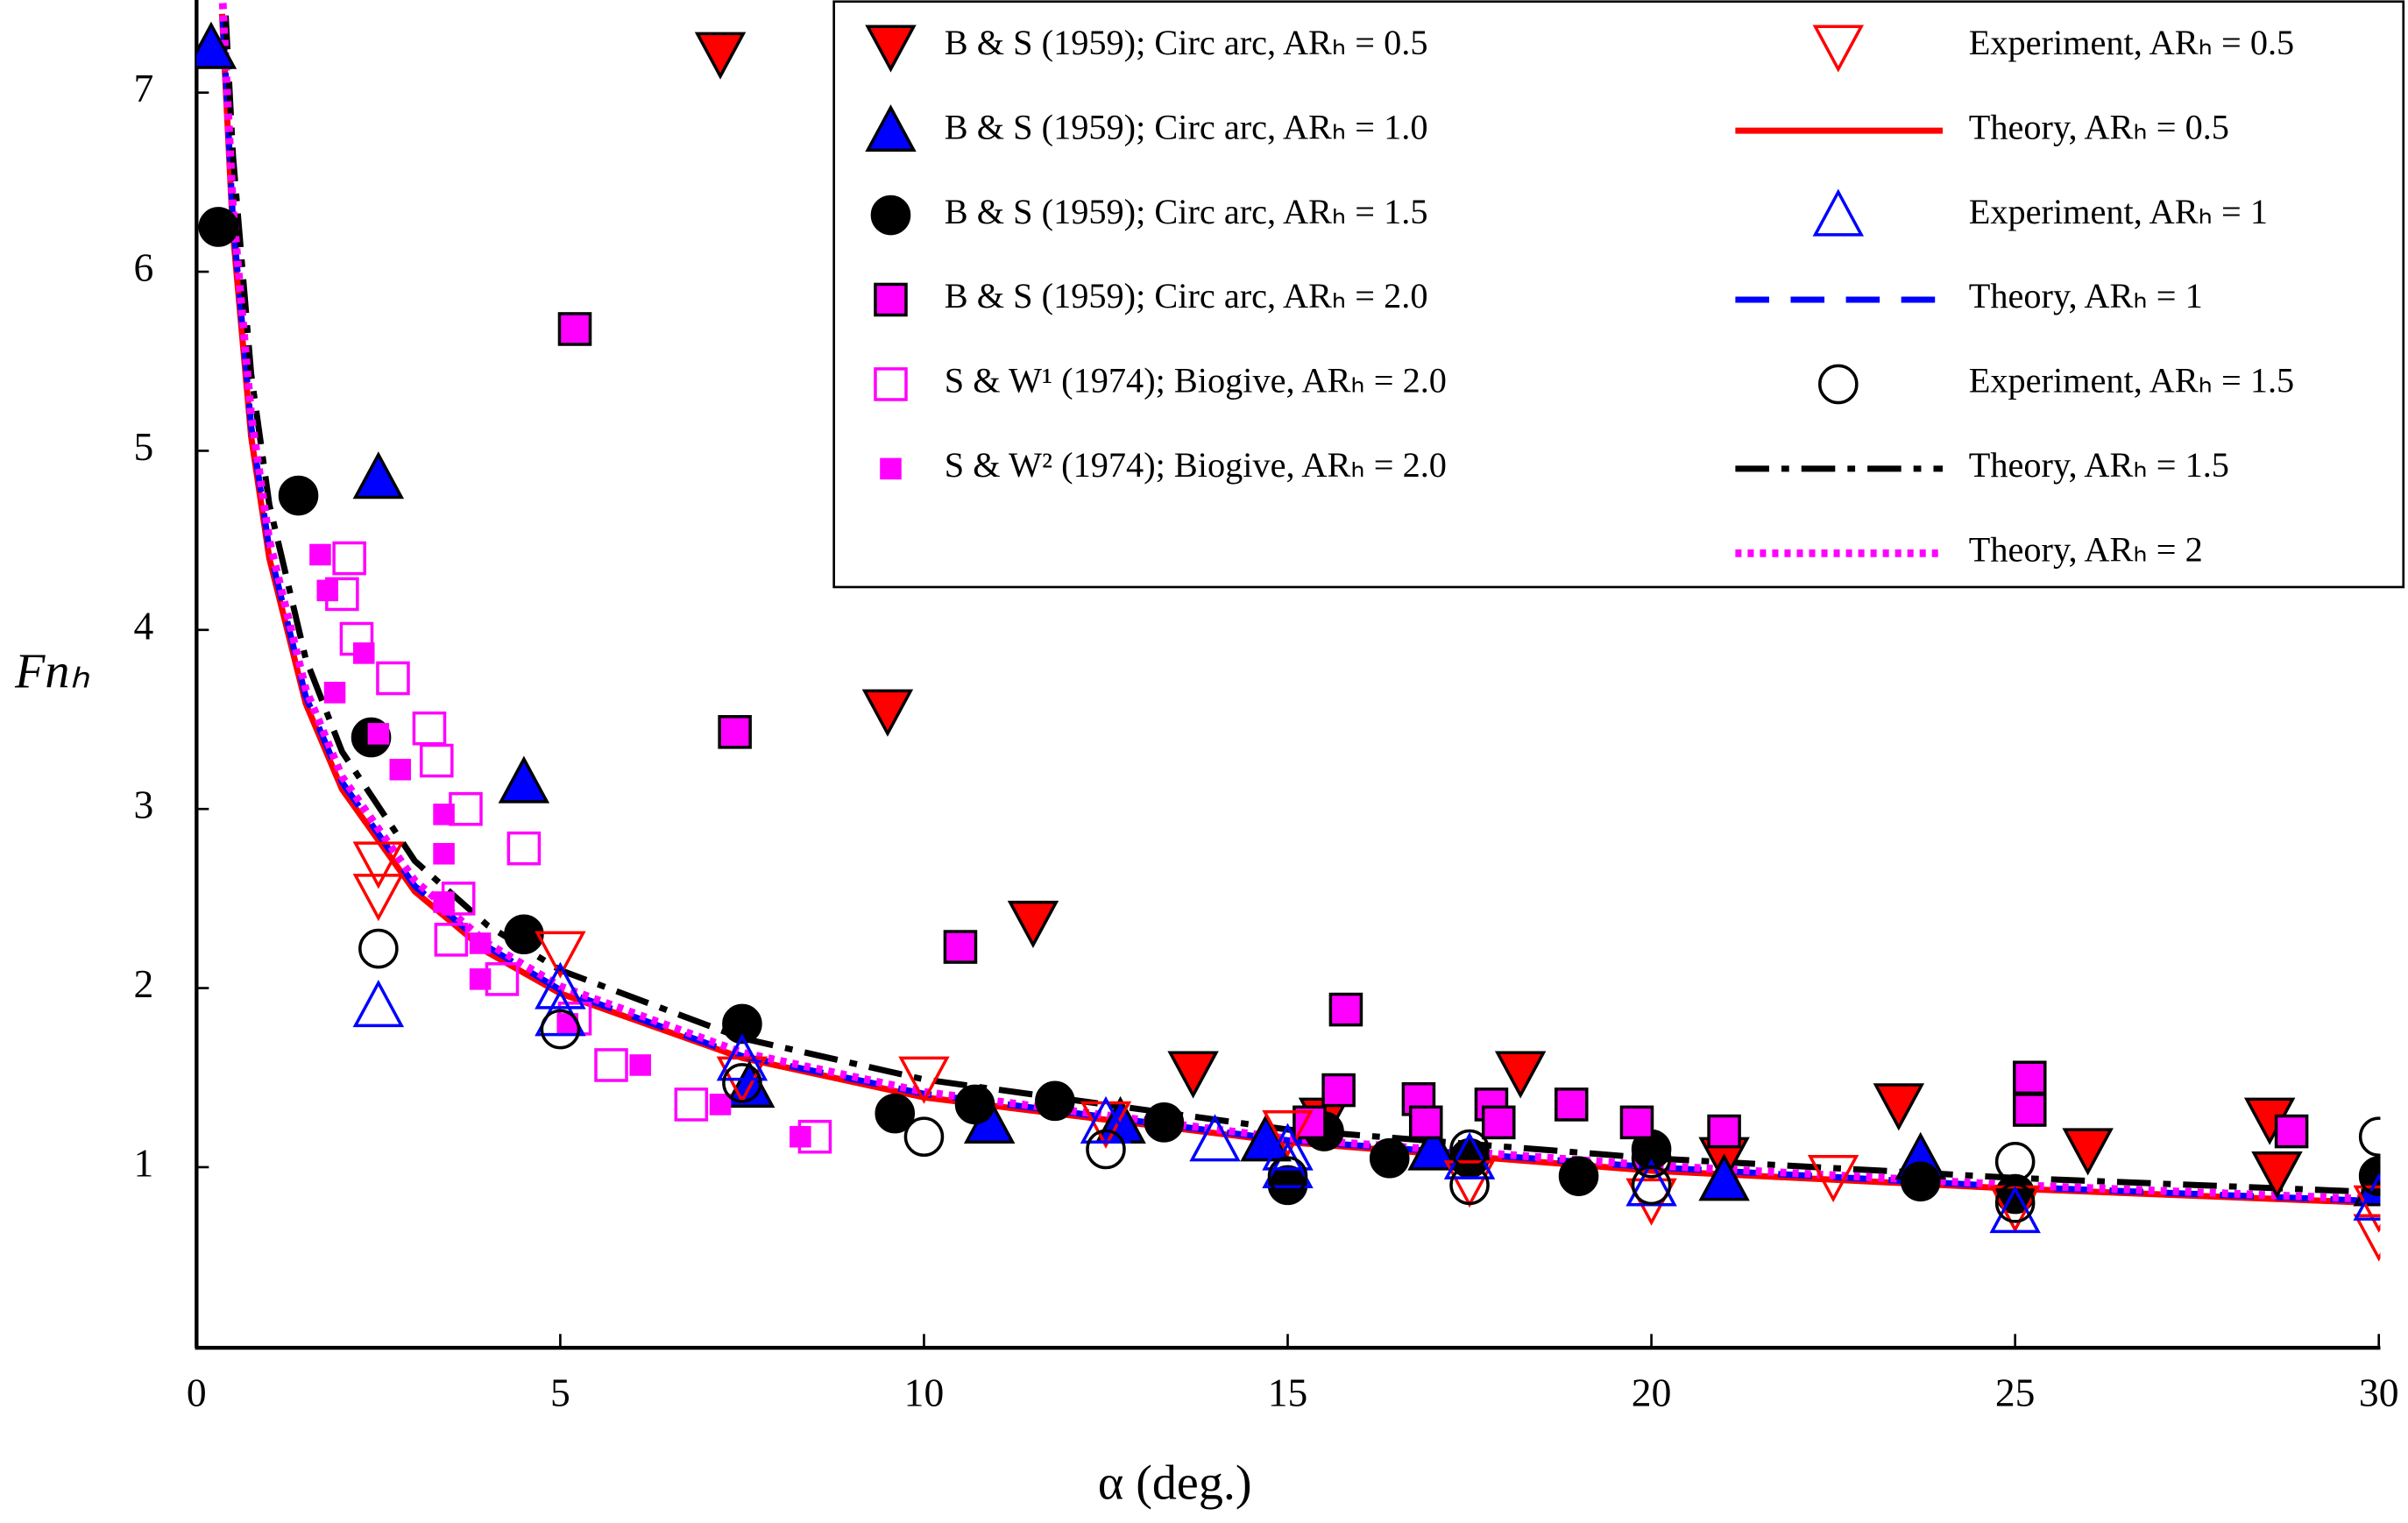 The image size is (2408, 1523). What do you see at coordinates (2379, 1393) in the screenshot?
I see `x-tick-label: 30` at bounding box center [2379, 1393].